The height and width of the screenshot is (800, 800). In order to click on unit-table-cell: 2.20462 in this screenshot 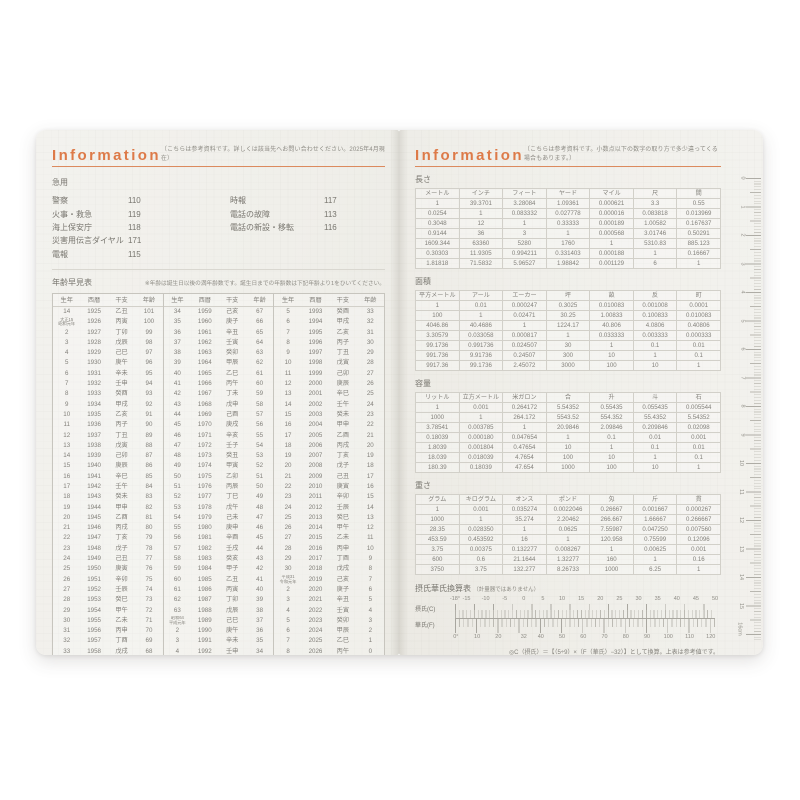, I will do `click(568, 519)`.